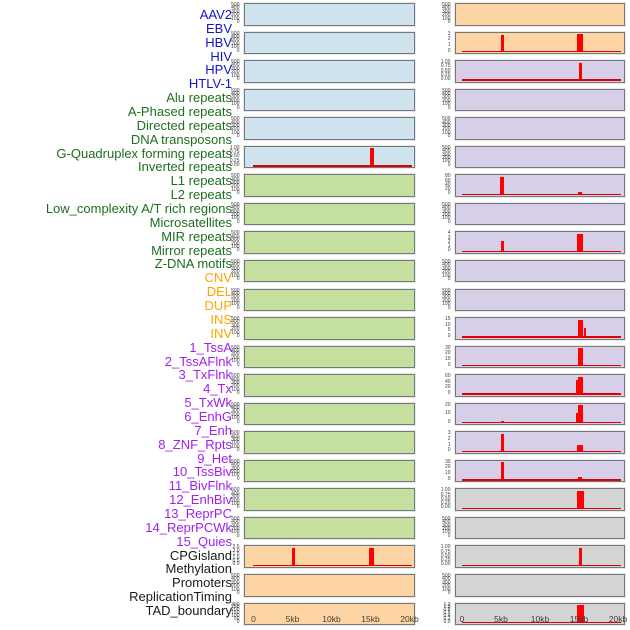 The image size is (630, 630). I want to click on track-label-14_ReprPCWk: 14_ReprPCWk, so click(188, 527).